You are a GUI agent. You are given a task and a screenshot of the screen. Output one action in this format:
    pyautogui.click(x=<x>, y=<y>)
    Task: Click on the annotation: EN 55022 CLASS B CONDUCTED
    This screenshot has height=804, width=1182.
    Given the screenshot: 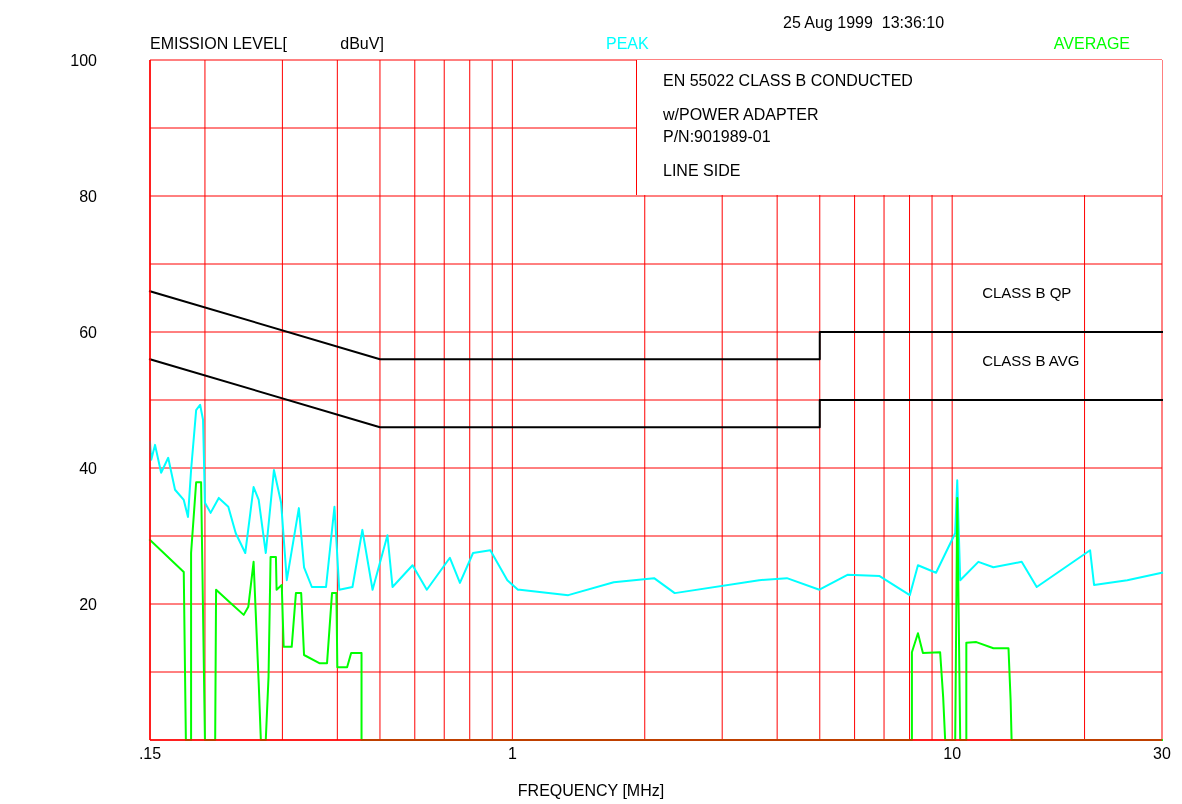 What is the action you would take?
    pyautogui.click(x=788, y=81)
    